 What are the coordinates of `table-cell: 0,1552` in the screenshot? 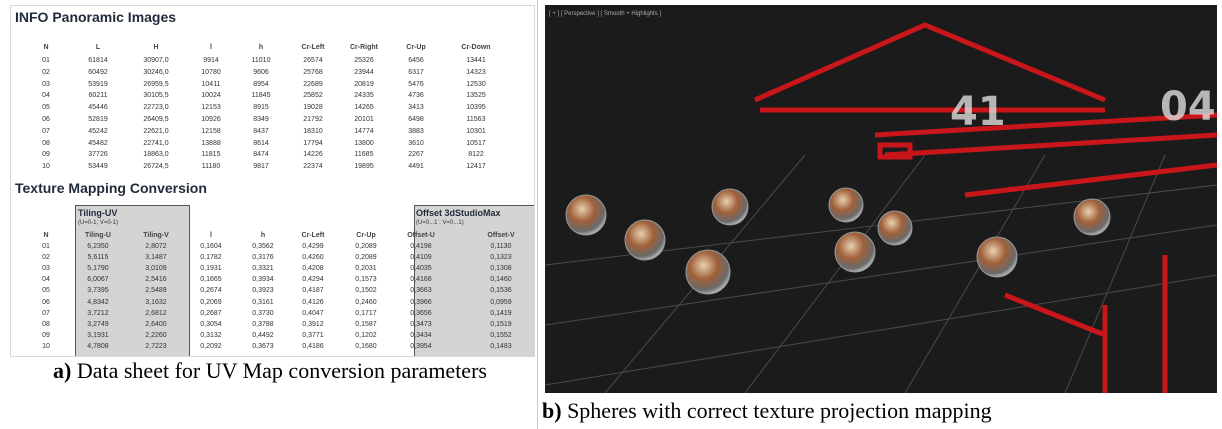 It's located at (501, 335).